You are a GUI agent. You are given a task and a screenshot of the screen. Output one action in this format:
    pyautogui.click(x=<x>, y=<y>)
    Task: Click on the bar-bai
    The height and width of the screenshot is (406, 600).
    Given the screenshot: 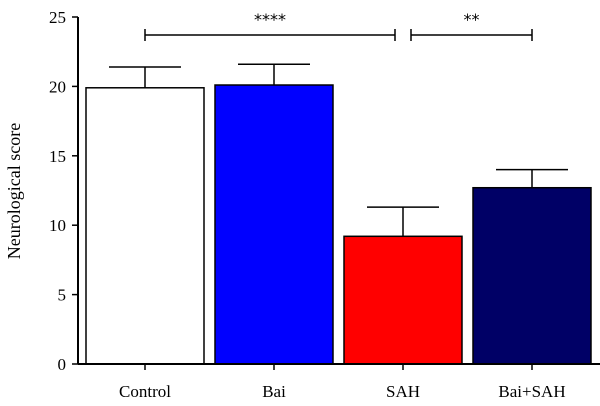 What is the action you would take?
    pyautogui.click(x=274, y=224)
    